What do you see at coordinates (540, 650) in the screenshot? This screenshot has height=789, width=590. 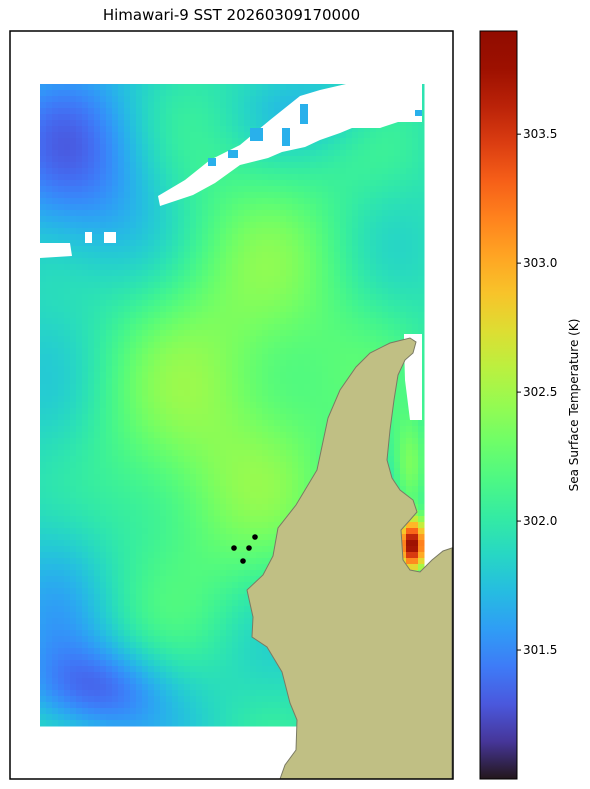 I see `colorbar-tick-label: 301.5` at bounding box center [540, 650].